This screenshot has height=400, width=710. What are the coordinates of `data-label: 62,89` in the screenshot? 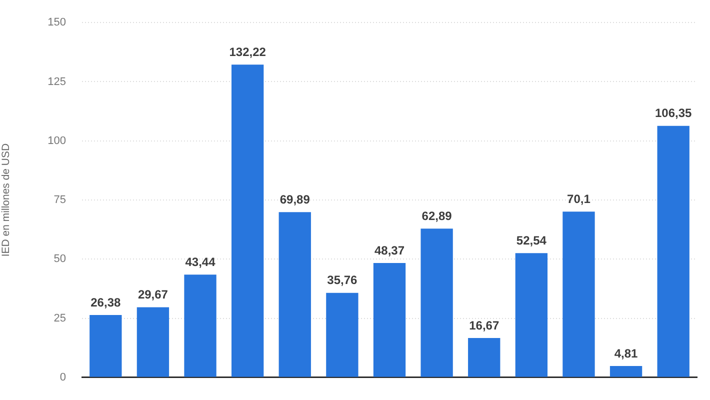 It's located at (437, 215).